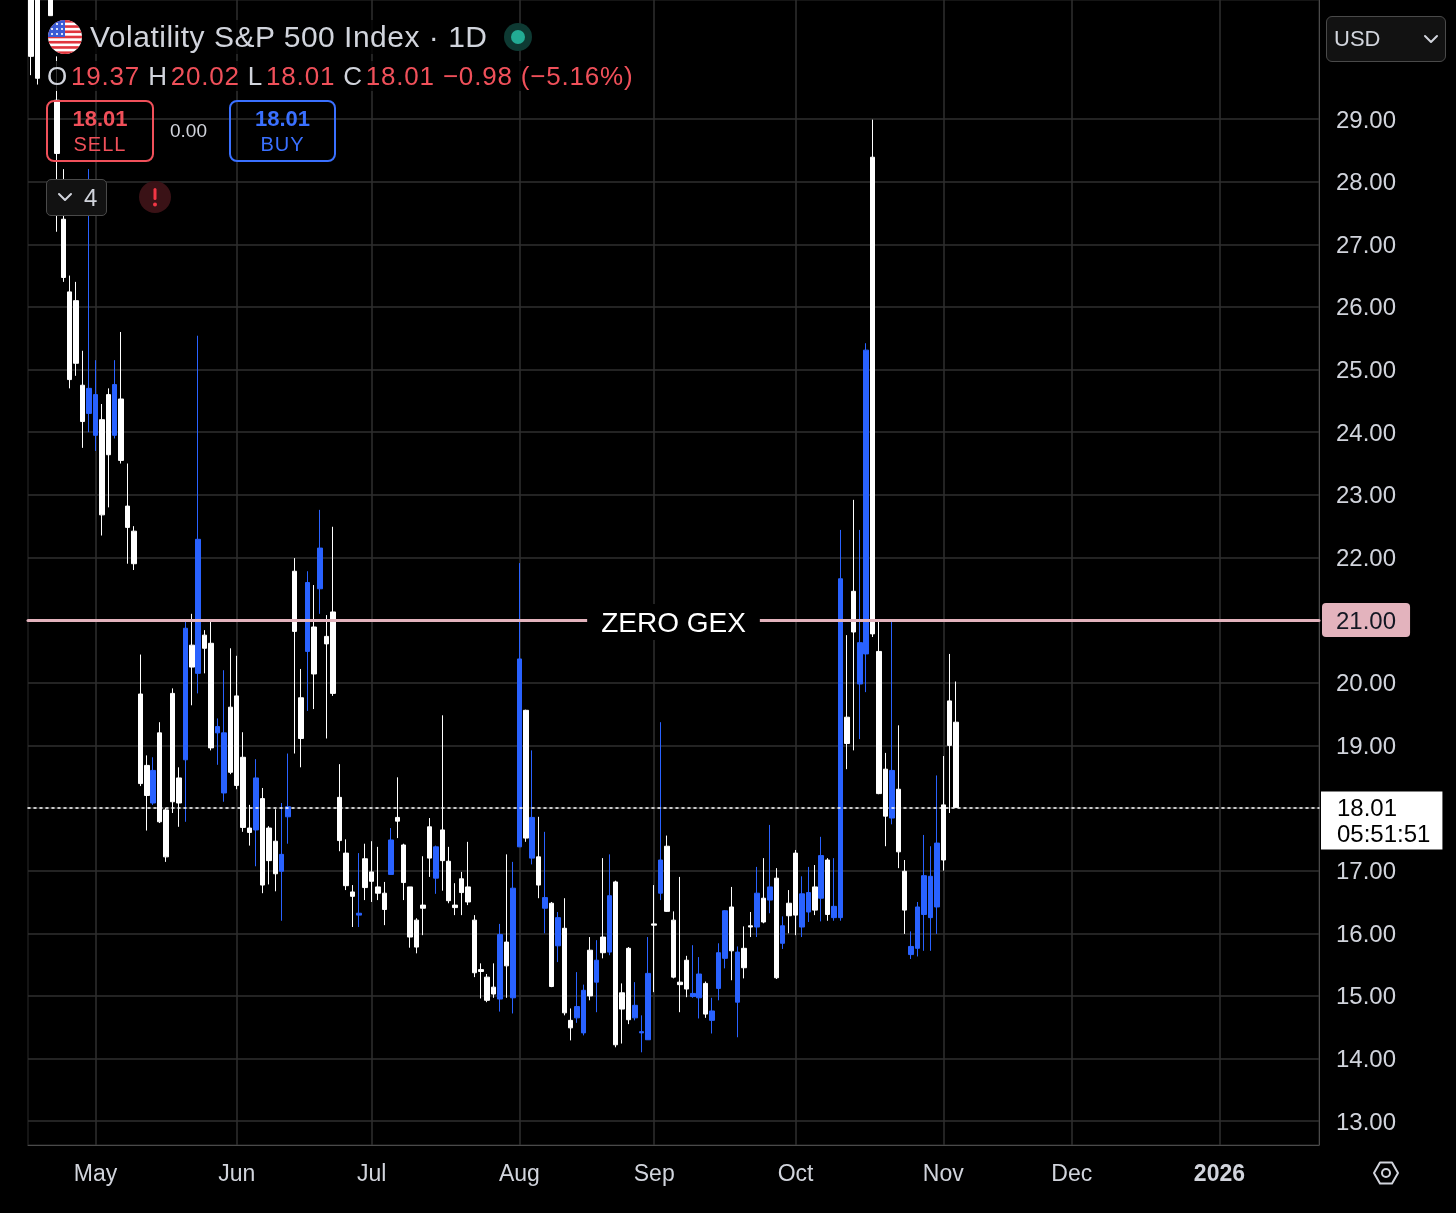  I want to click on y-tick-label: 25.00, so click(1366, 370).